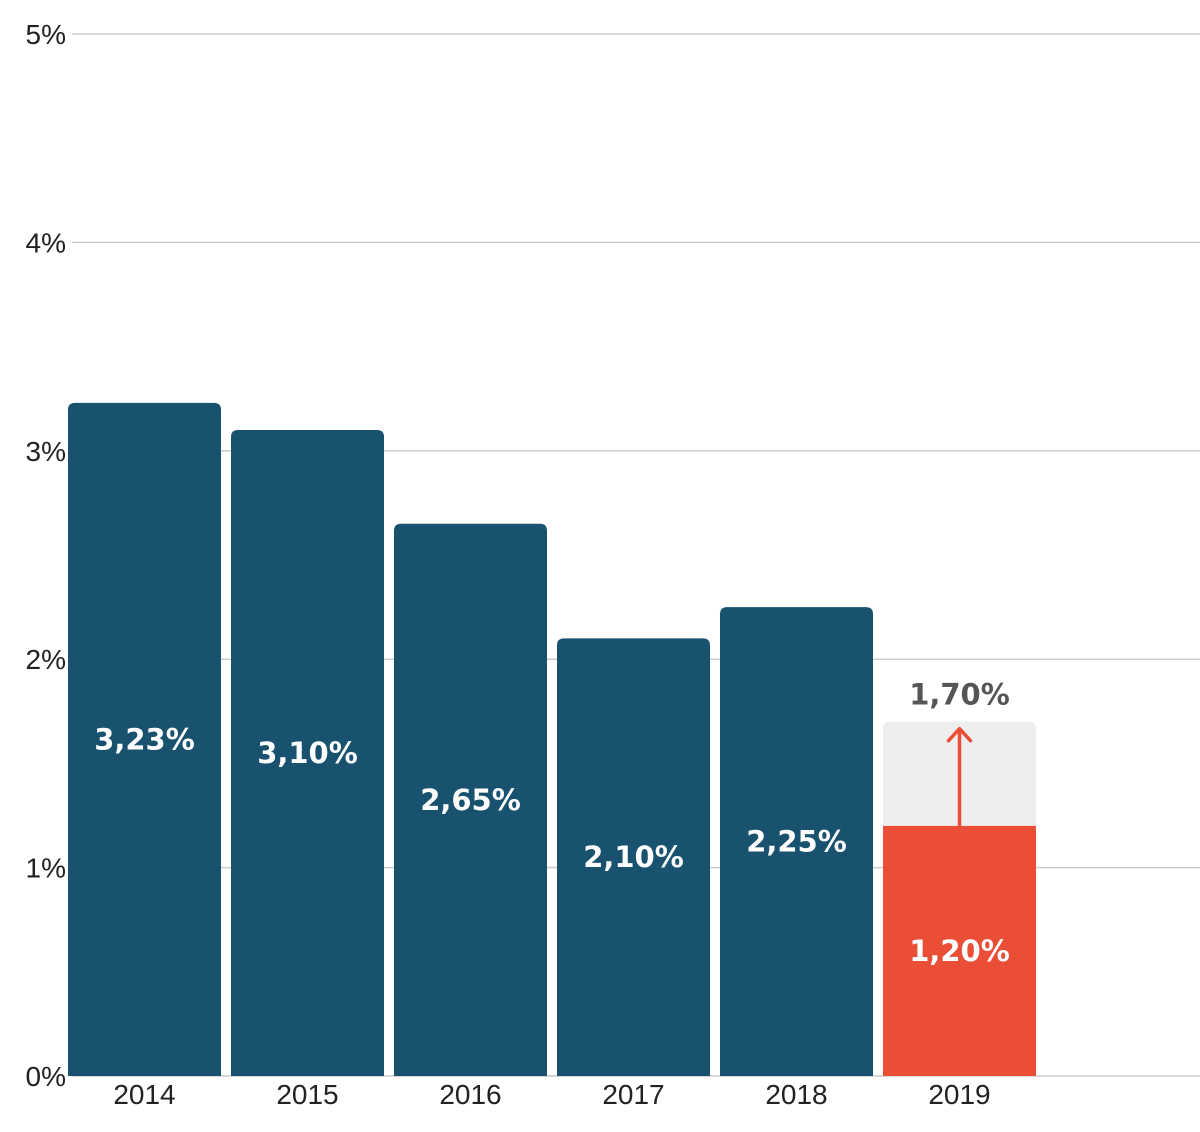 The width and height of the screenshot is (1200, 1132). Describe the element at coordinates (46, 242) in the screenshot. I see `y-tick-label: 4%` at that location.